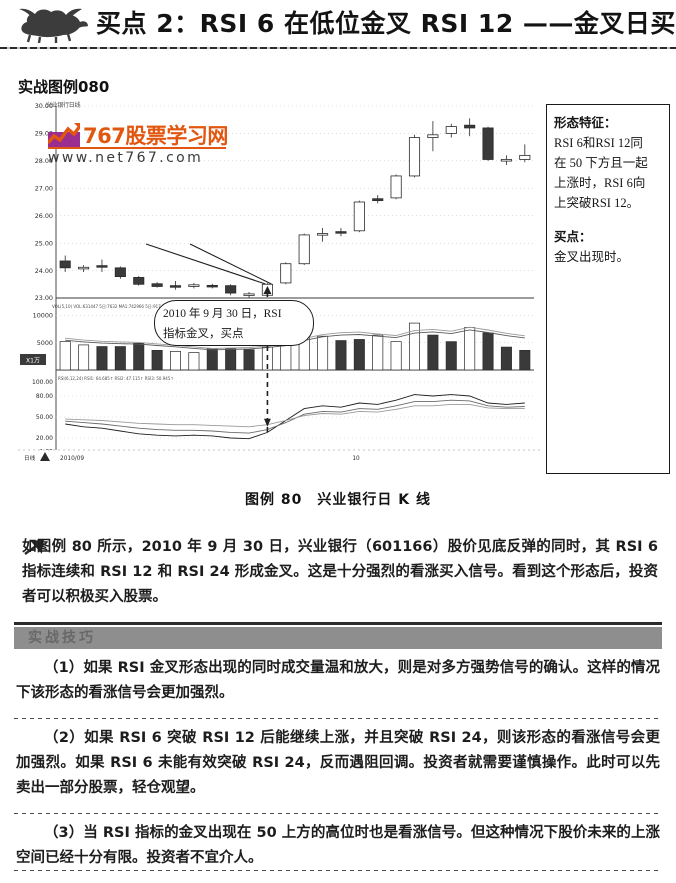 The width and height of the screenshot is (676, 883). I want to click on chart-ticker-label: 兴业银行日线, so click(63, 105).